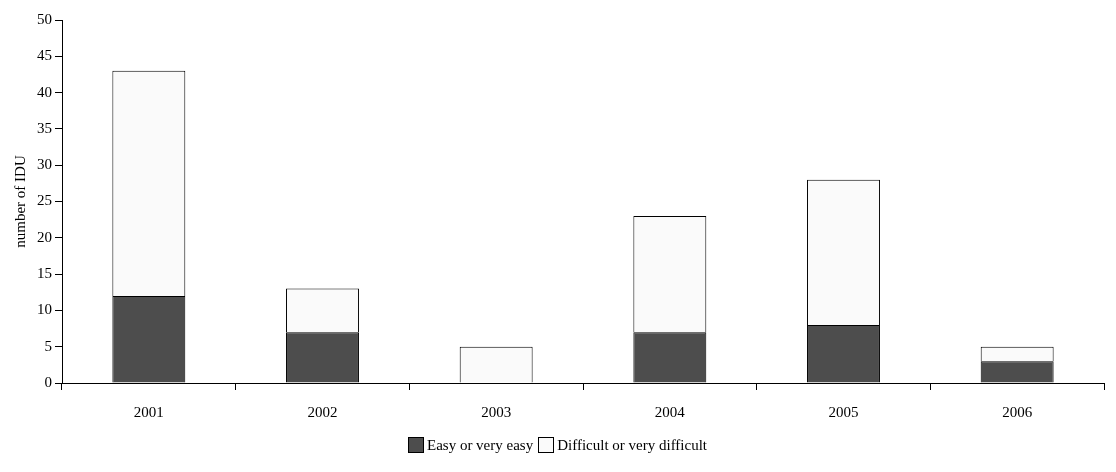  Describe the element at coordinates (44, 127) in the screenshot. I see `y-tick-label: 35` at that location.